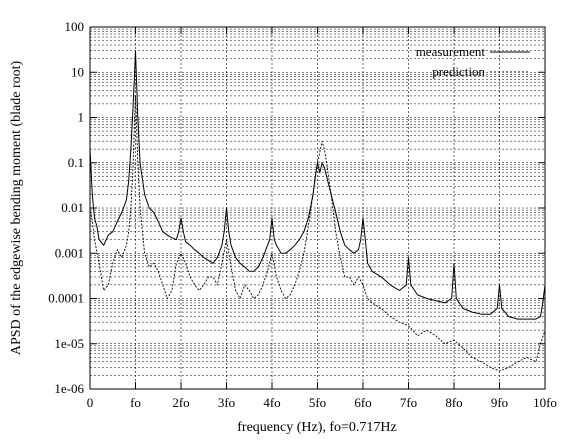  I want to click on x-tick-label: fo, so click(135, 402).